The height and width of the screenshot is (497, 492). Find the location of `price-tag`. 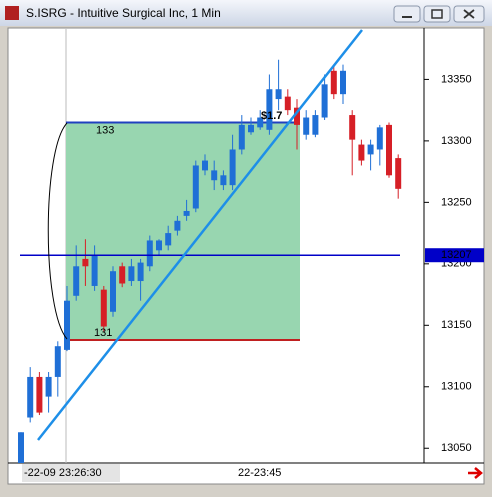

price-tag is located at coordinates (454, 255).